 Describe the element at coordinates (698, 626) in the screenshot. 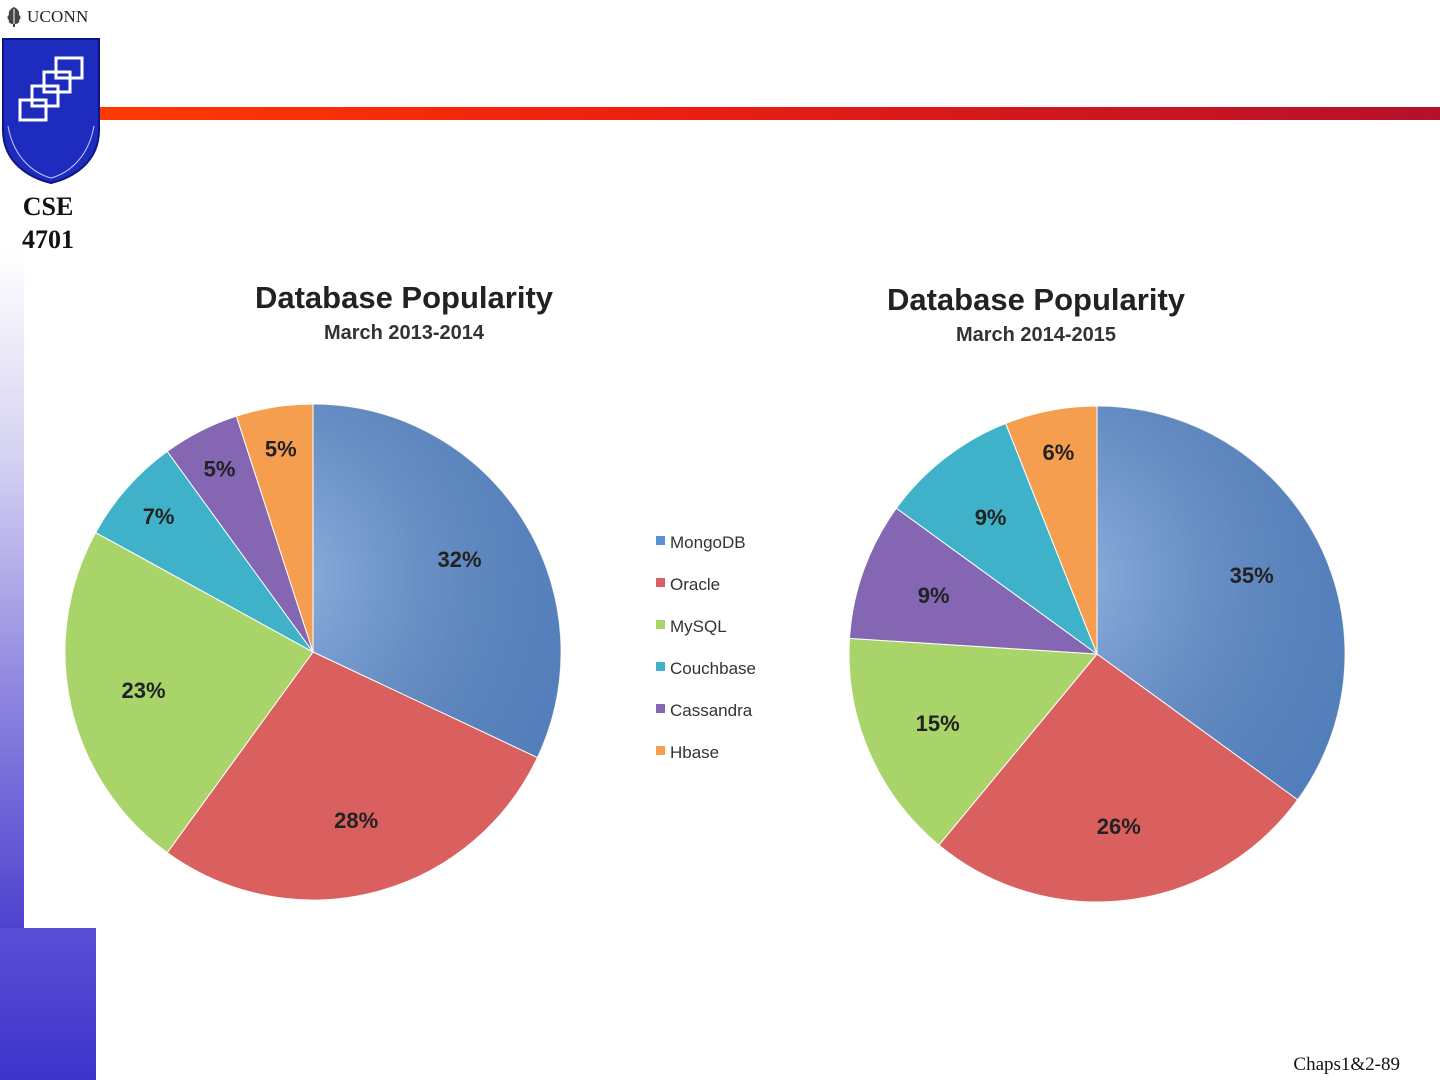

I see `legend-label-mysql: MySQL` at that location.